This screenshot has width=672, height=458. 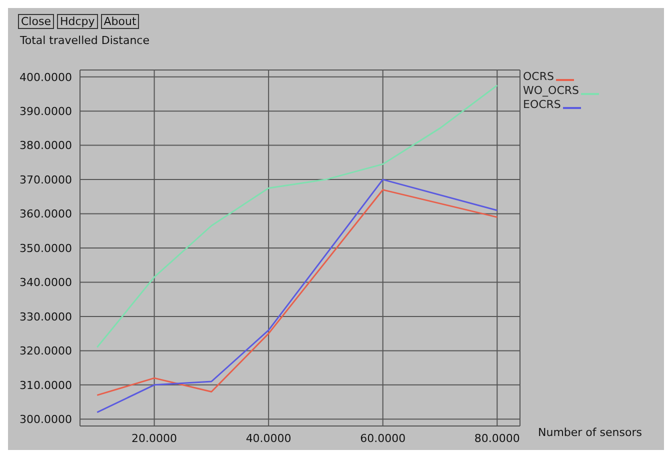 What do you see at coordinates (46, 419) in the screenshot?
I see `y-tick-label: 300.0000` at bounding box center [46, 419].